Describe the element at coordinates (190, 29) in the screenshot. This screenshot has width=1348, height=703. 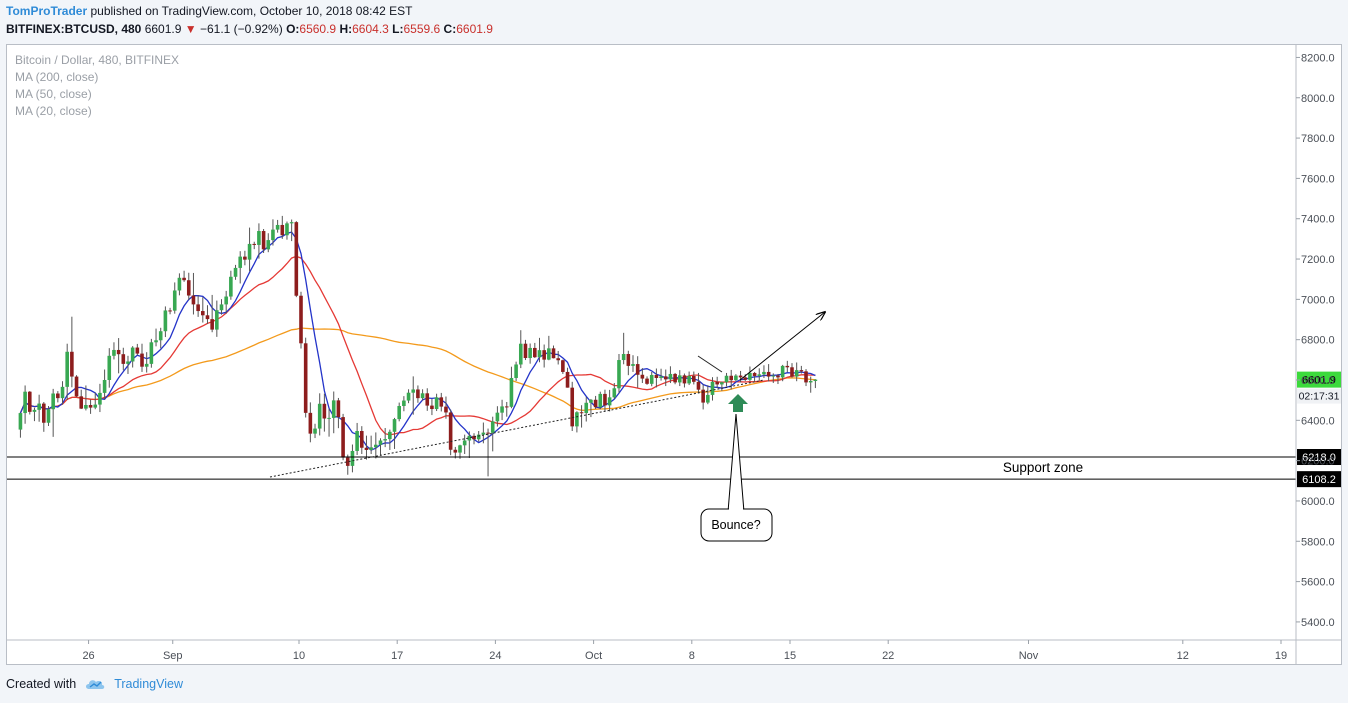
I see `down-arrow-icon: ▼` at that location.